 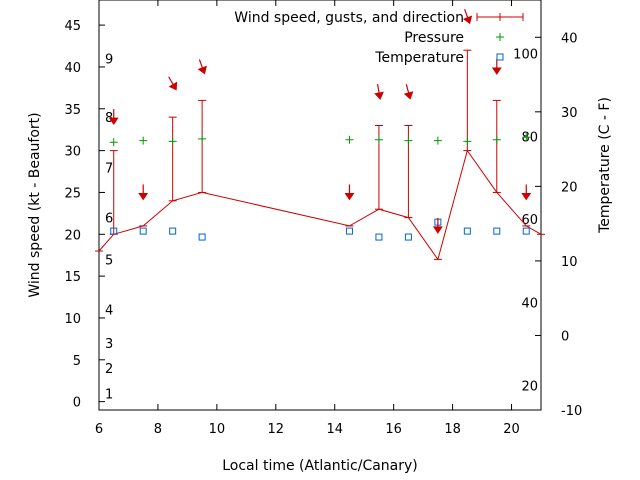 I want to click on beaufort-label: 8, so click(x=109, y=118).